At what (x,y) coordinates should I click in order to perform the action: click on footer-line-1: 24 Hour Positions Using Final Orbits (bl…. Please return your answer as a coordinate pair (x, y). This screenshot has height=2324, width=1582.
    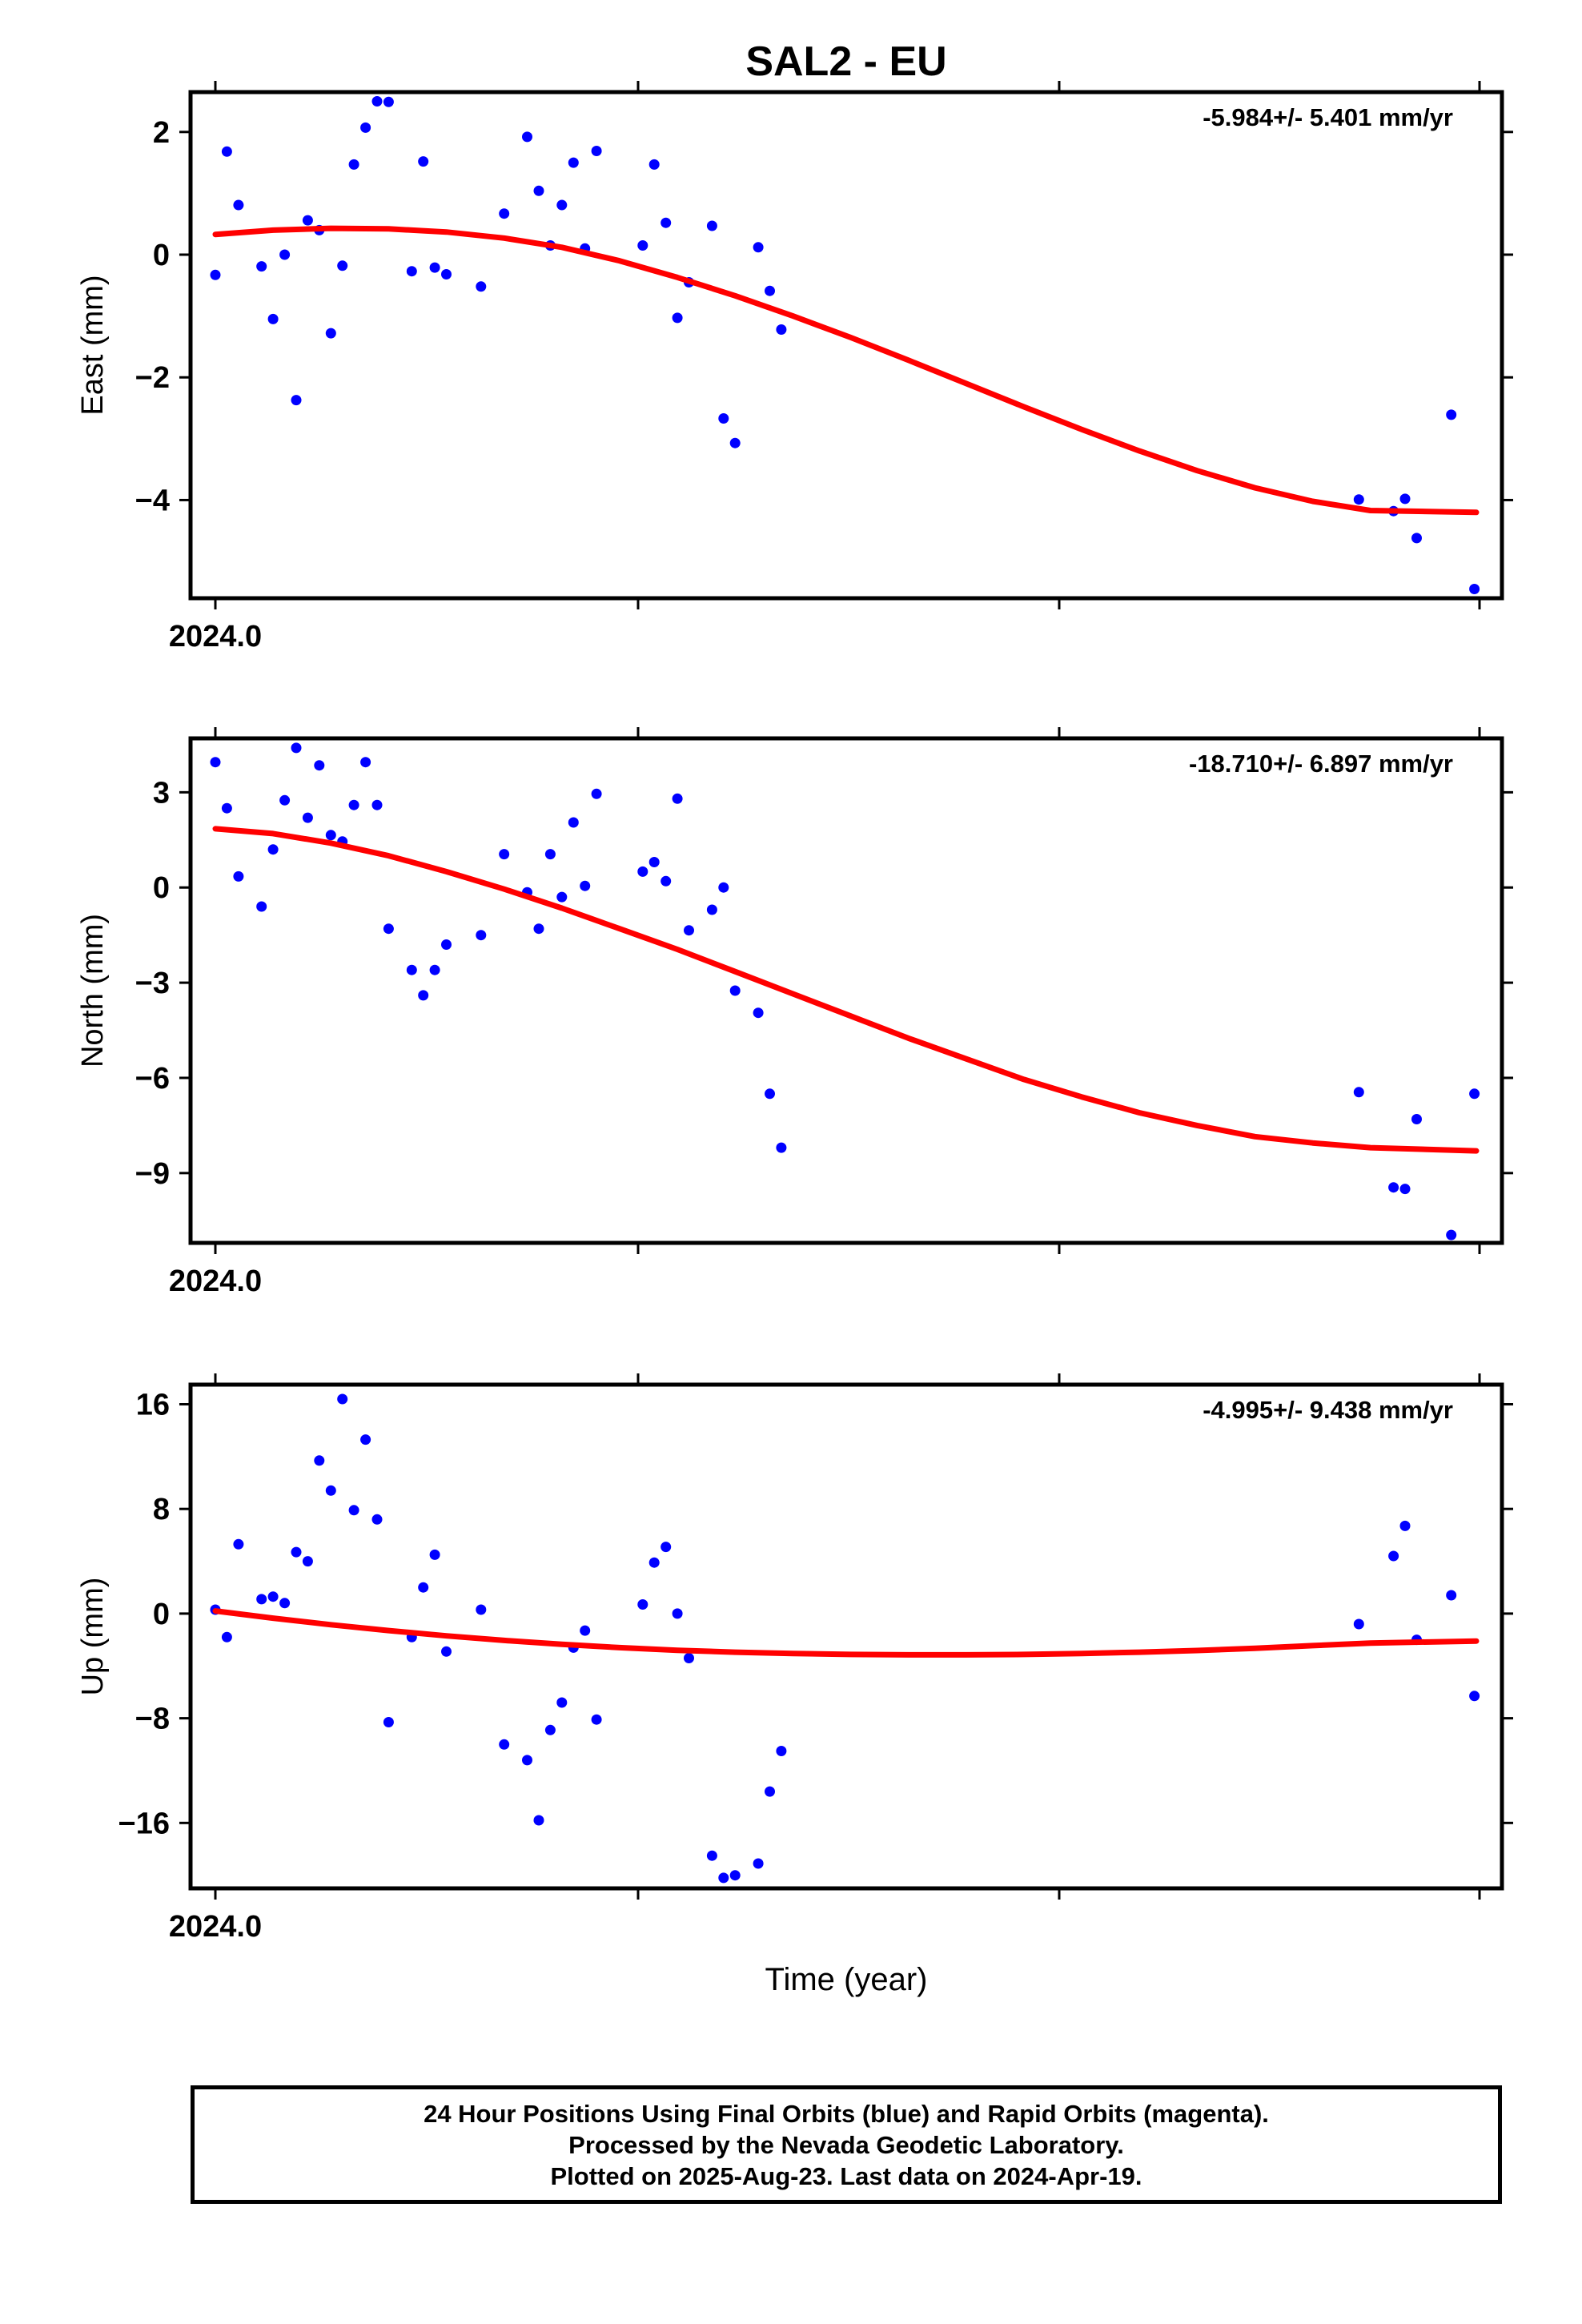
    Looking at the image, I should click on (847, 2113).